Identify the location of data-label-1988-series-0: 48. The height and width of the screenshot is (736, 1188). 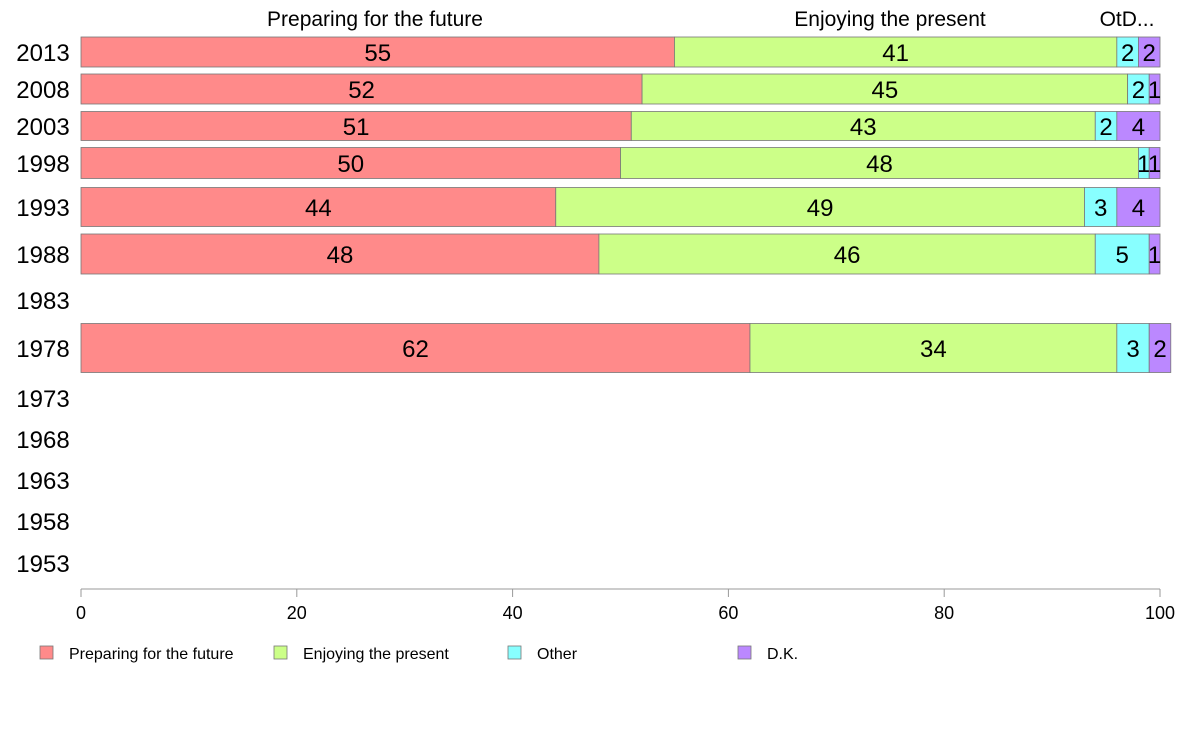
(340, 255).